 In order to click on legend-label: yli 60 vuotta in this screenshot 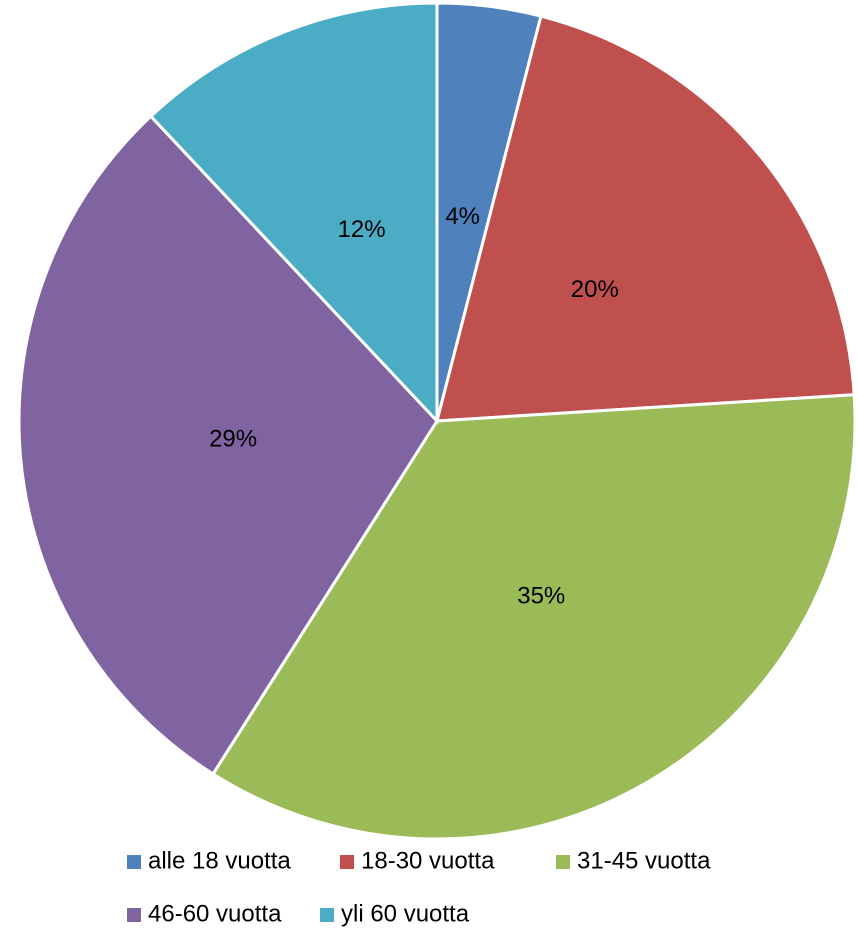, I will do `click(405, 913)`.